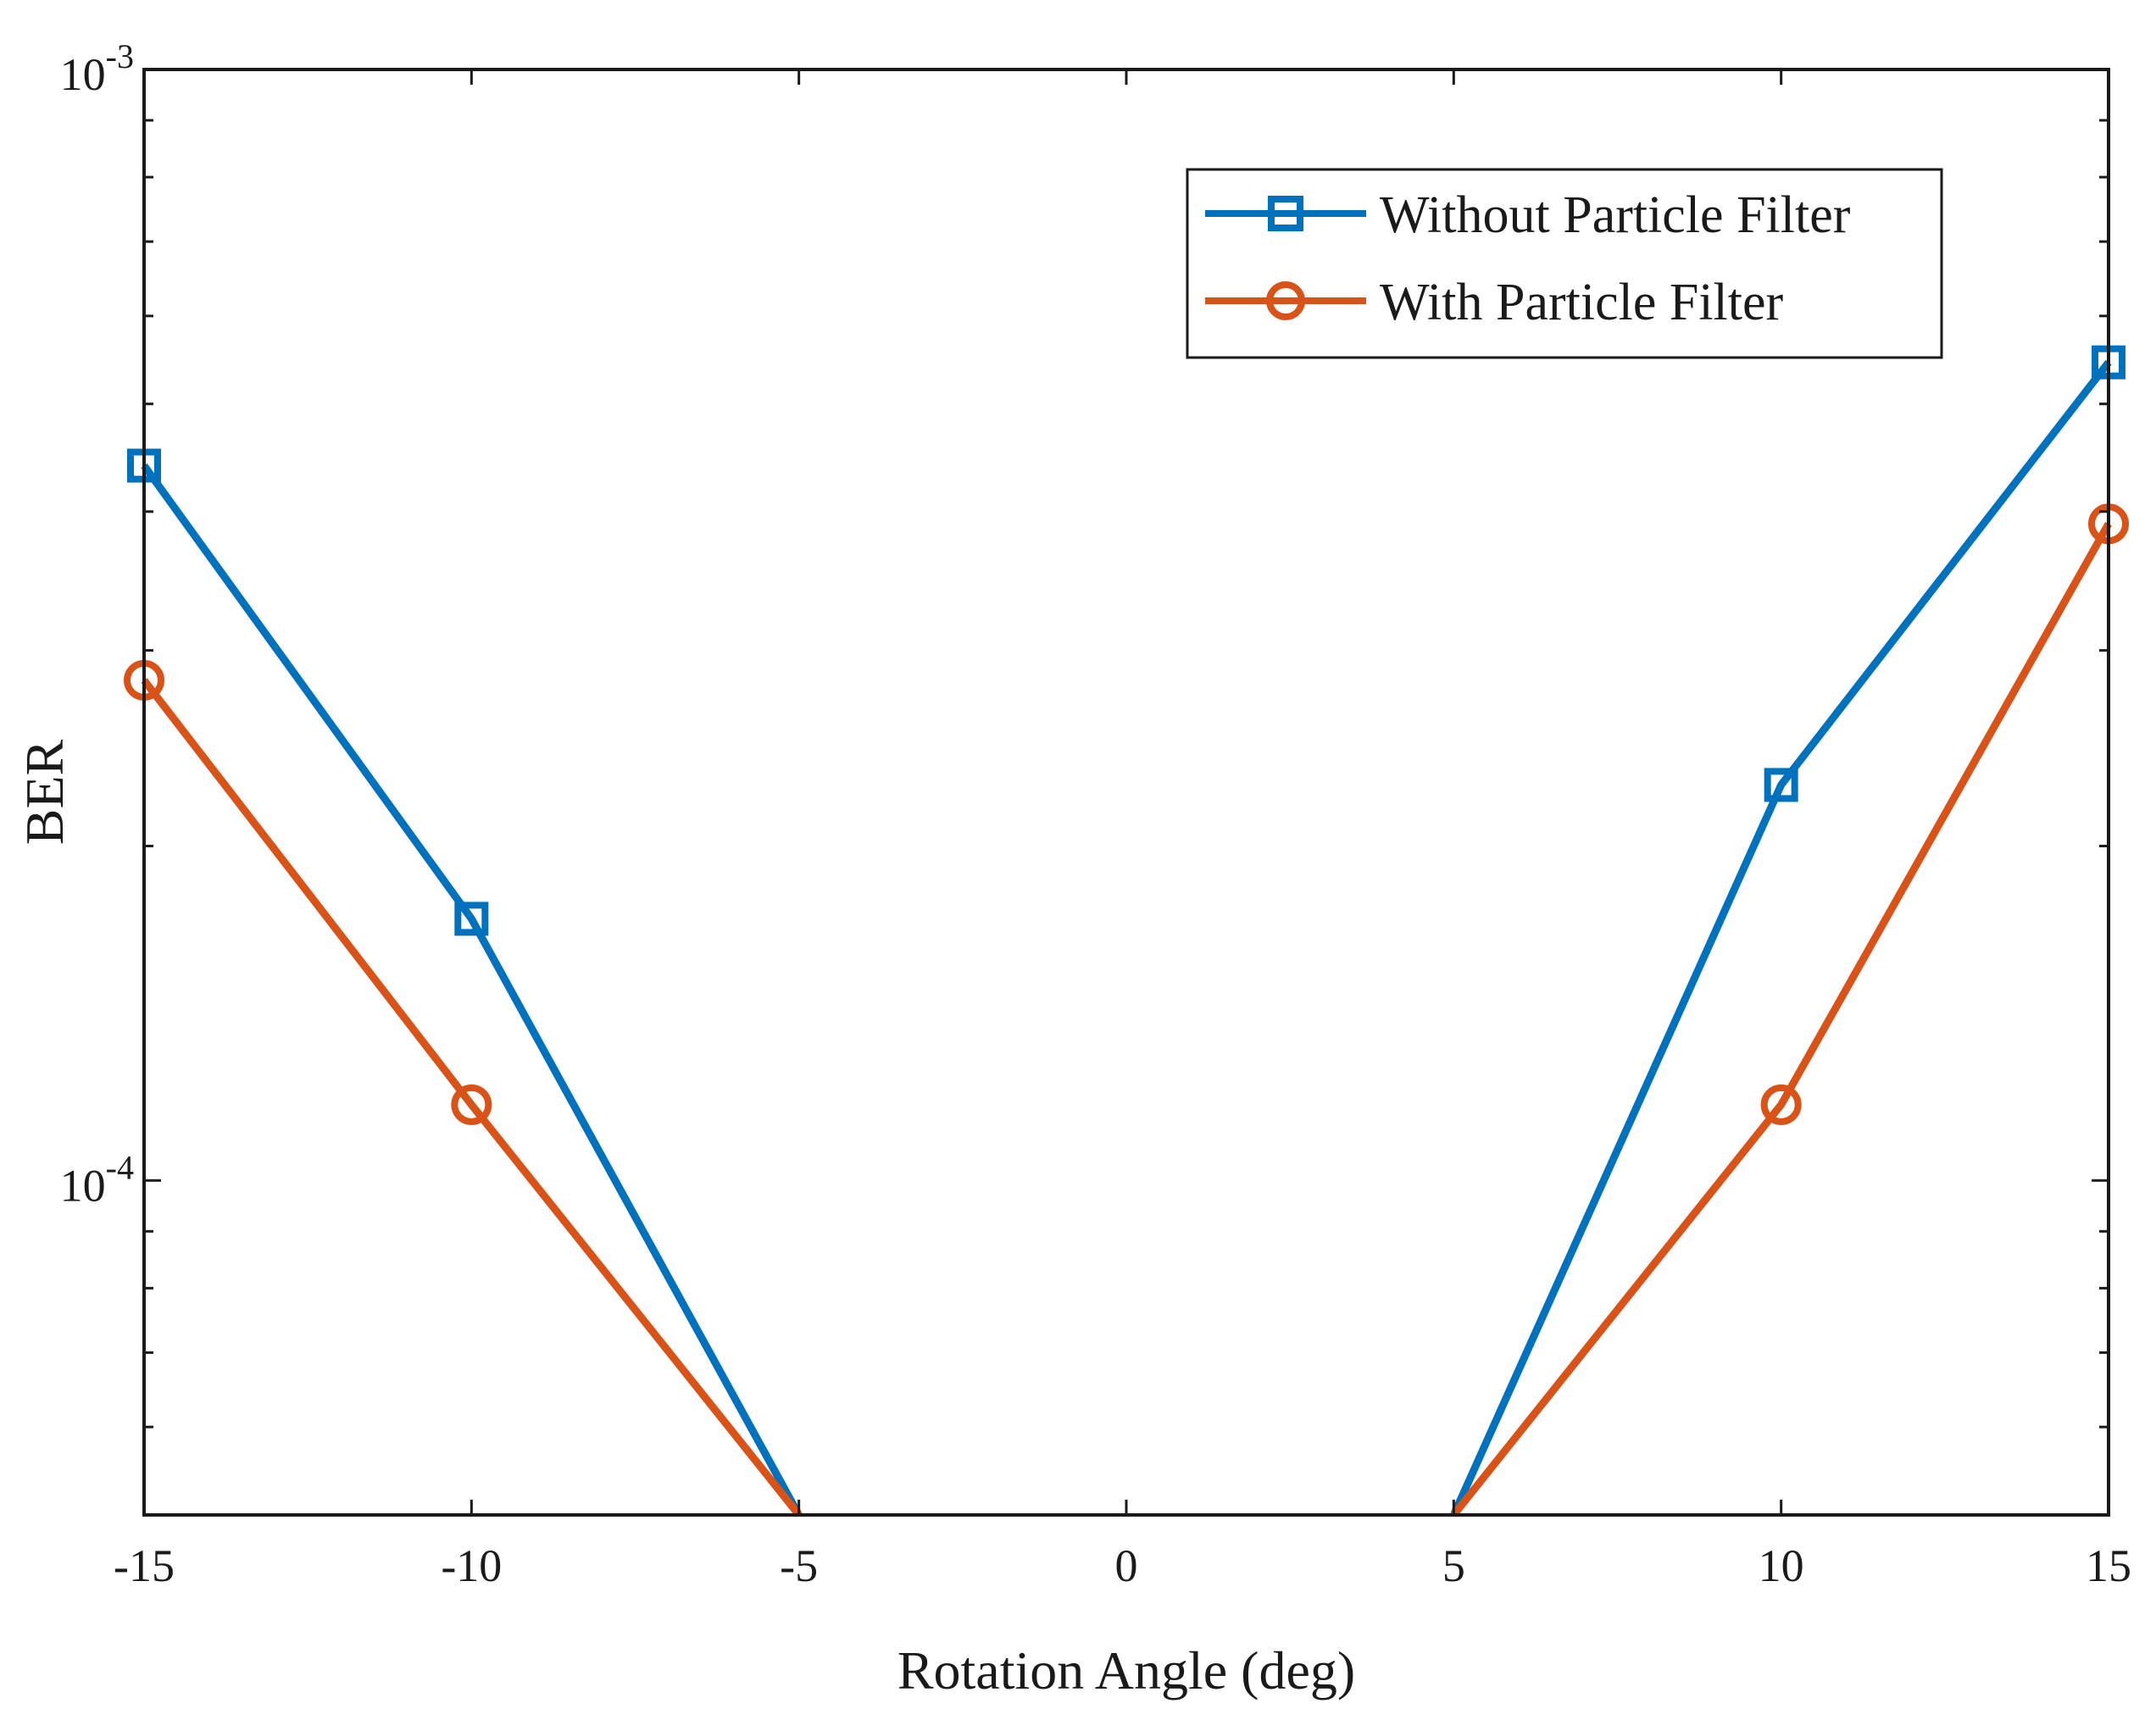 The height and width of the screenshot is (1731, 2156). What do you see at coordinates (1126, 1565) in the screenshot?
I see `x-tick-label: 0` at bounding box center [1126, 1565].